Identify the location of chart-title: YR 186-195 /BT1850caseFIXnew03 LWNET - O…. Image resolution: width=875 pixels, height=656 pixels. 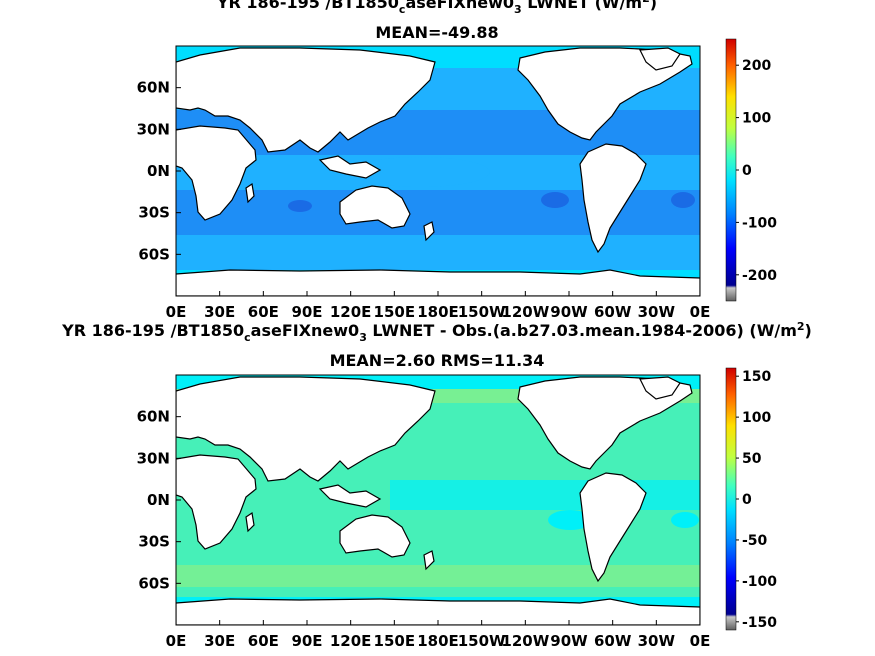
(436, 332).